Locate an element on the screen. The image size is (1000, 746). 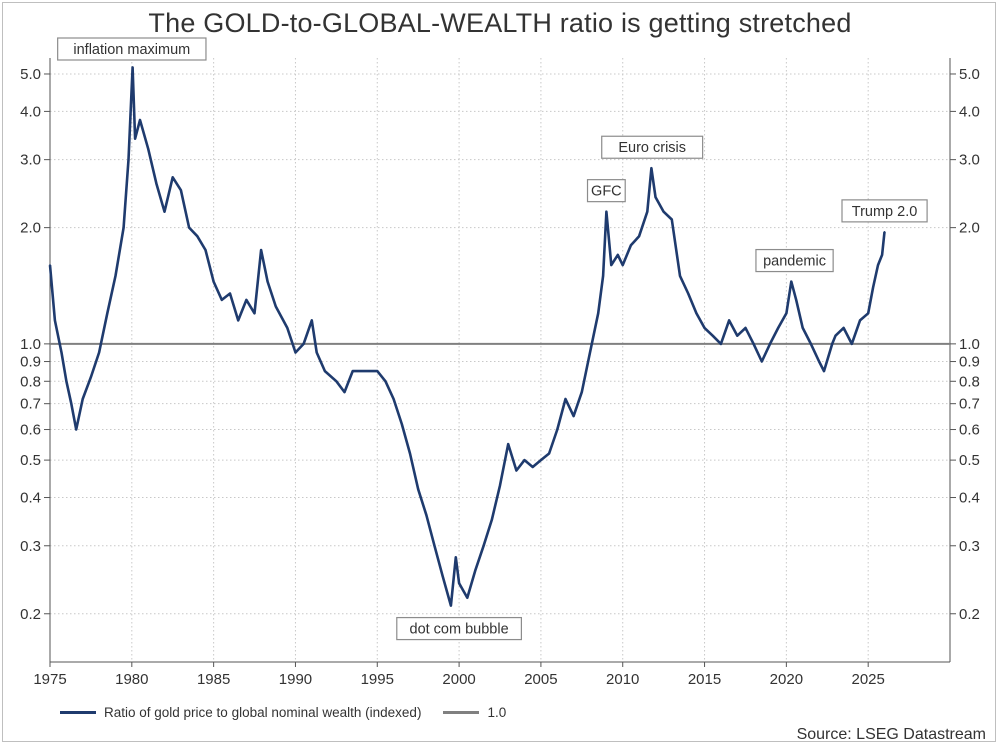
legend-series-swatch is located at coordinates (78, 712).